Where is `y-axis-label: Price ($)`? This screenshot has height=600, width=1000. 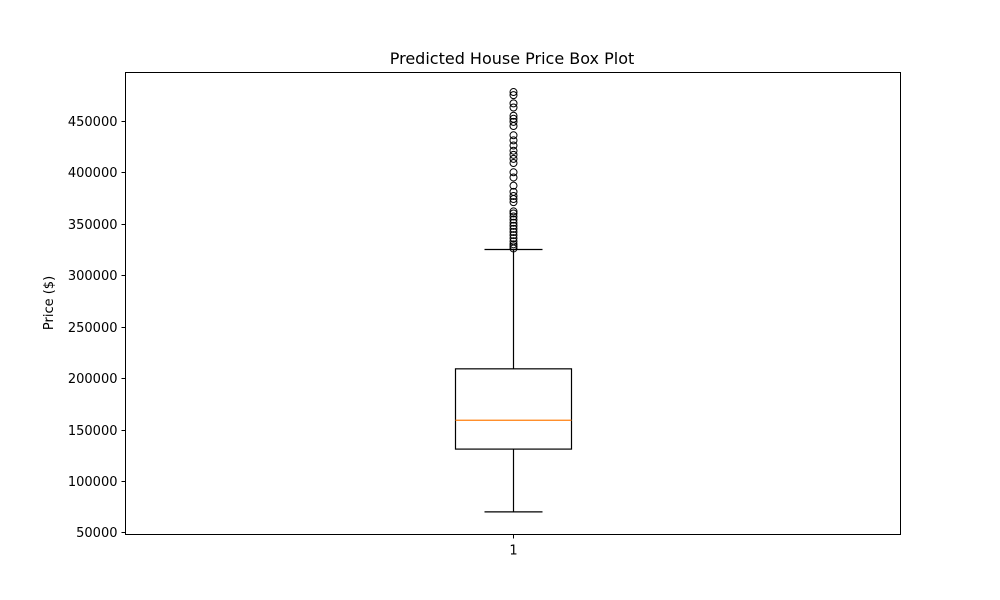
y-axis-label: Price ($) is located at coordinates (49, 303).